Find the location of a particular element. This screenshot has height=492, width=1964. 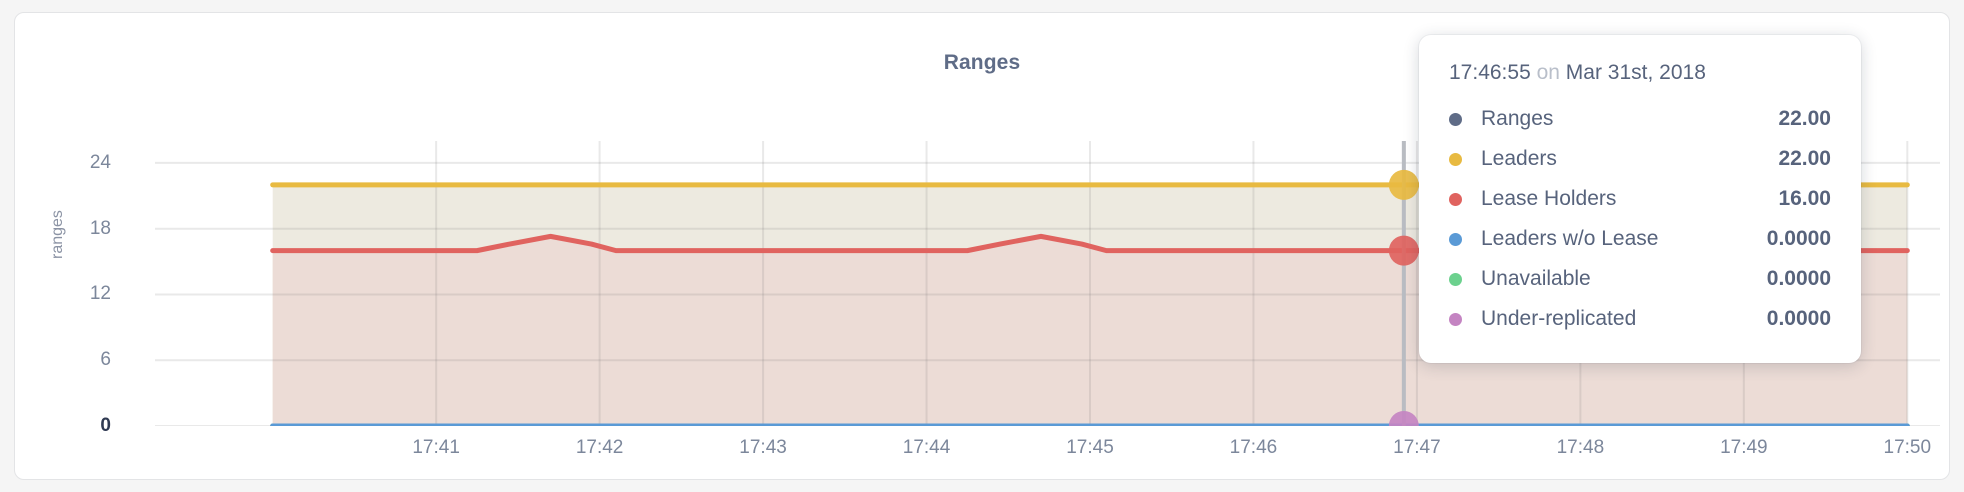

tooltip-header: 17:46:55 on Mar 31st, 2018 is located at coordinates (1640, 73).